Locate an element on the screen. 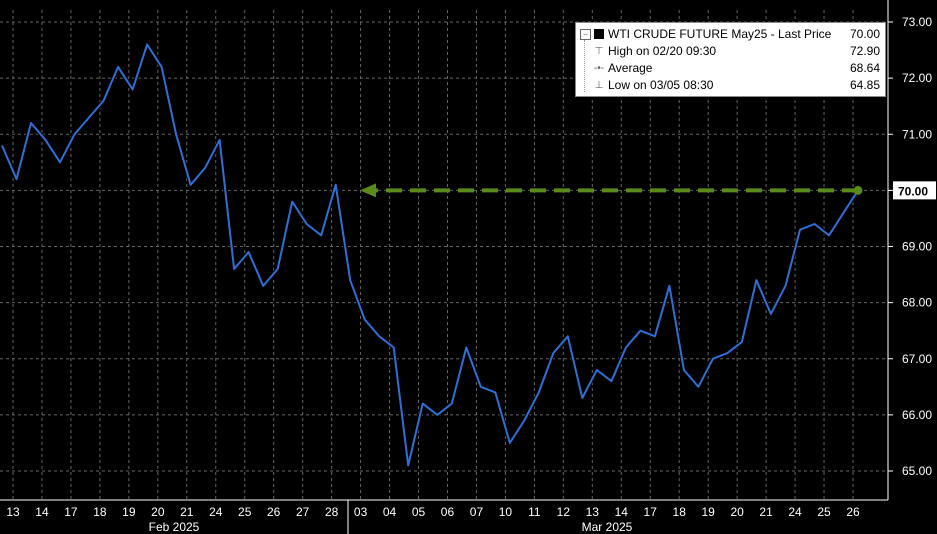 The width and height of the screenshot is (937, 534). legend-average-value: 68.64 is located at coordinates (864, 68).